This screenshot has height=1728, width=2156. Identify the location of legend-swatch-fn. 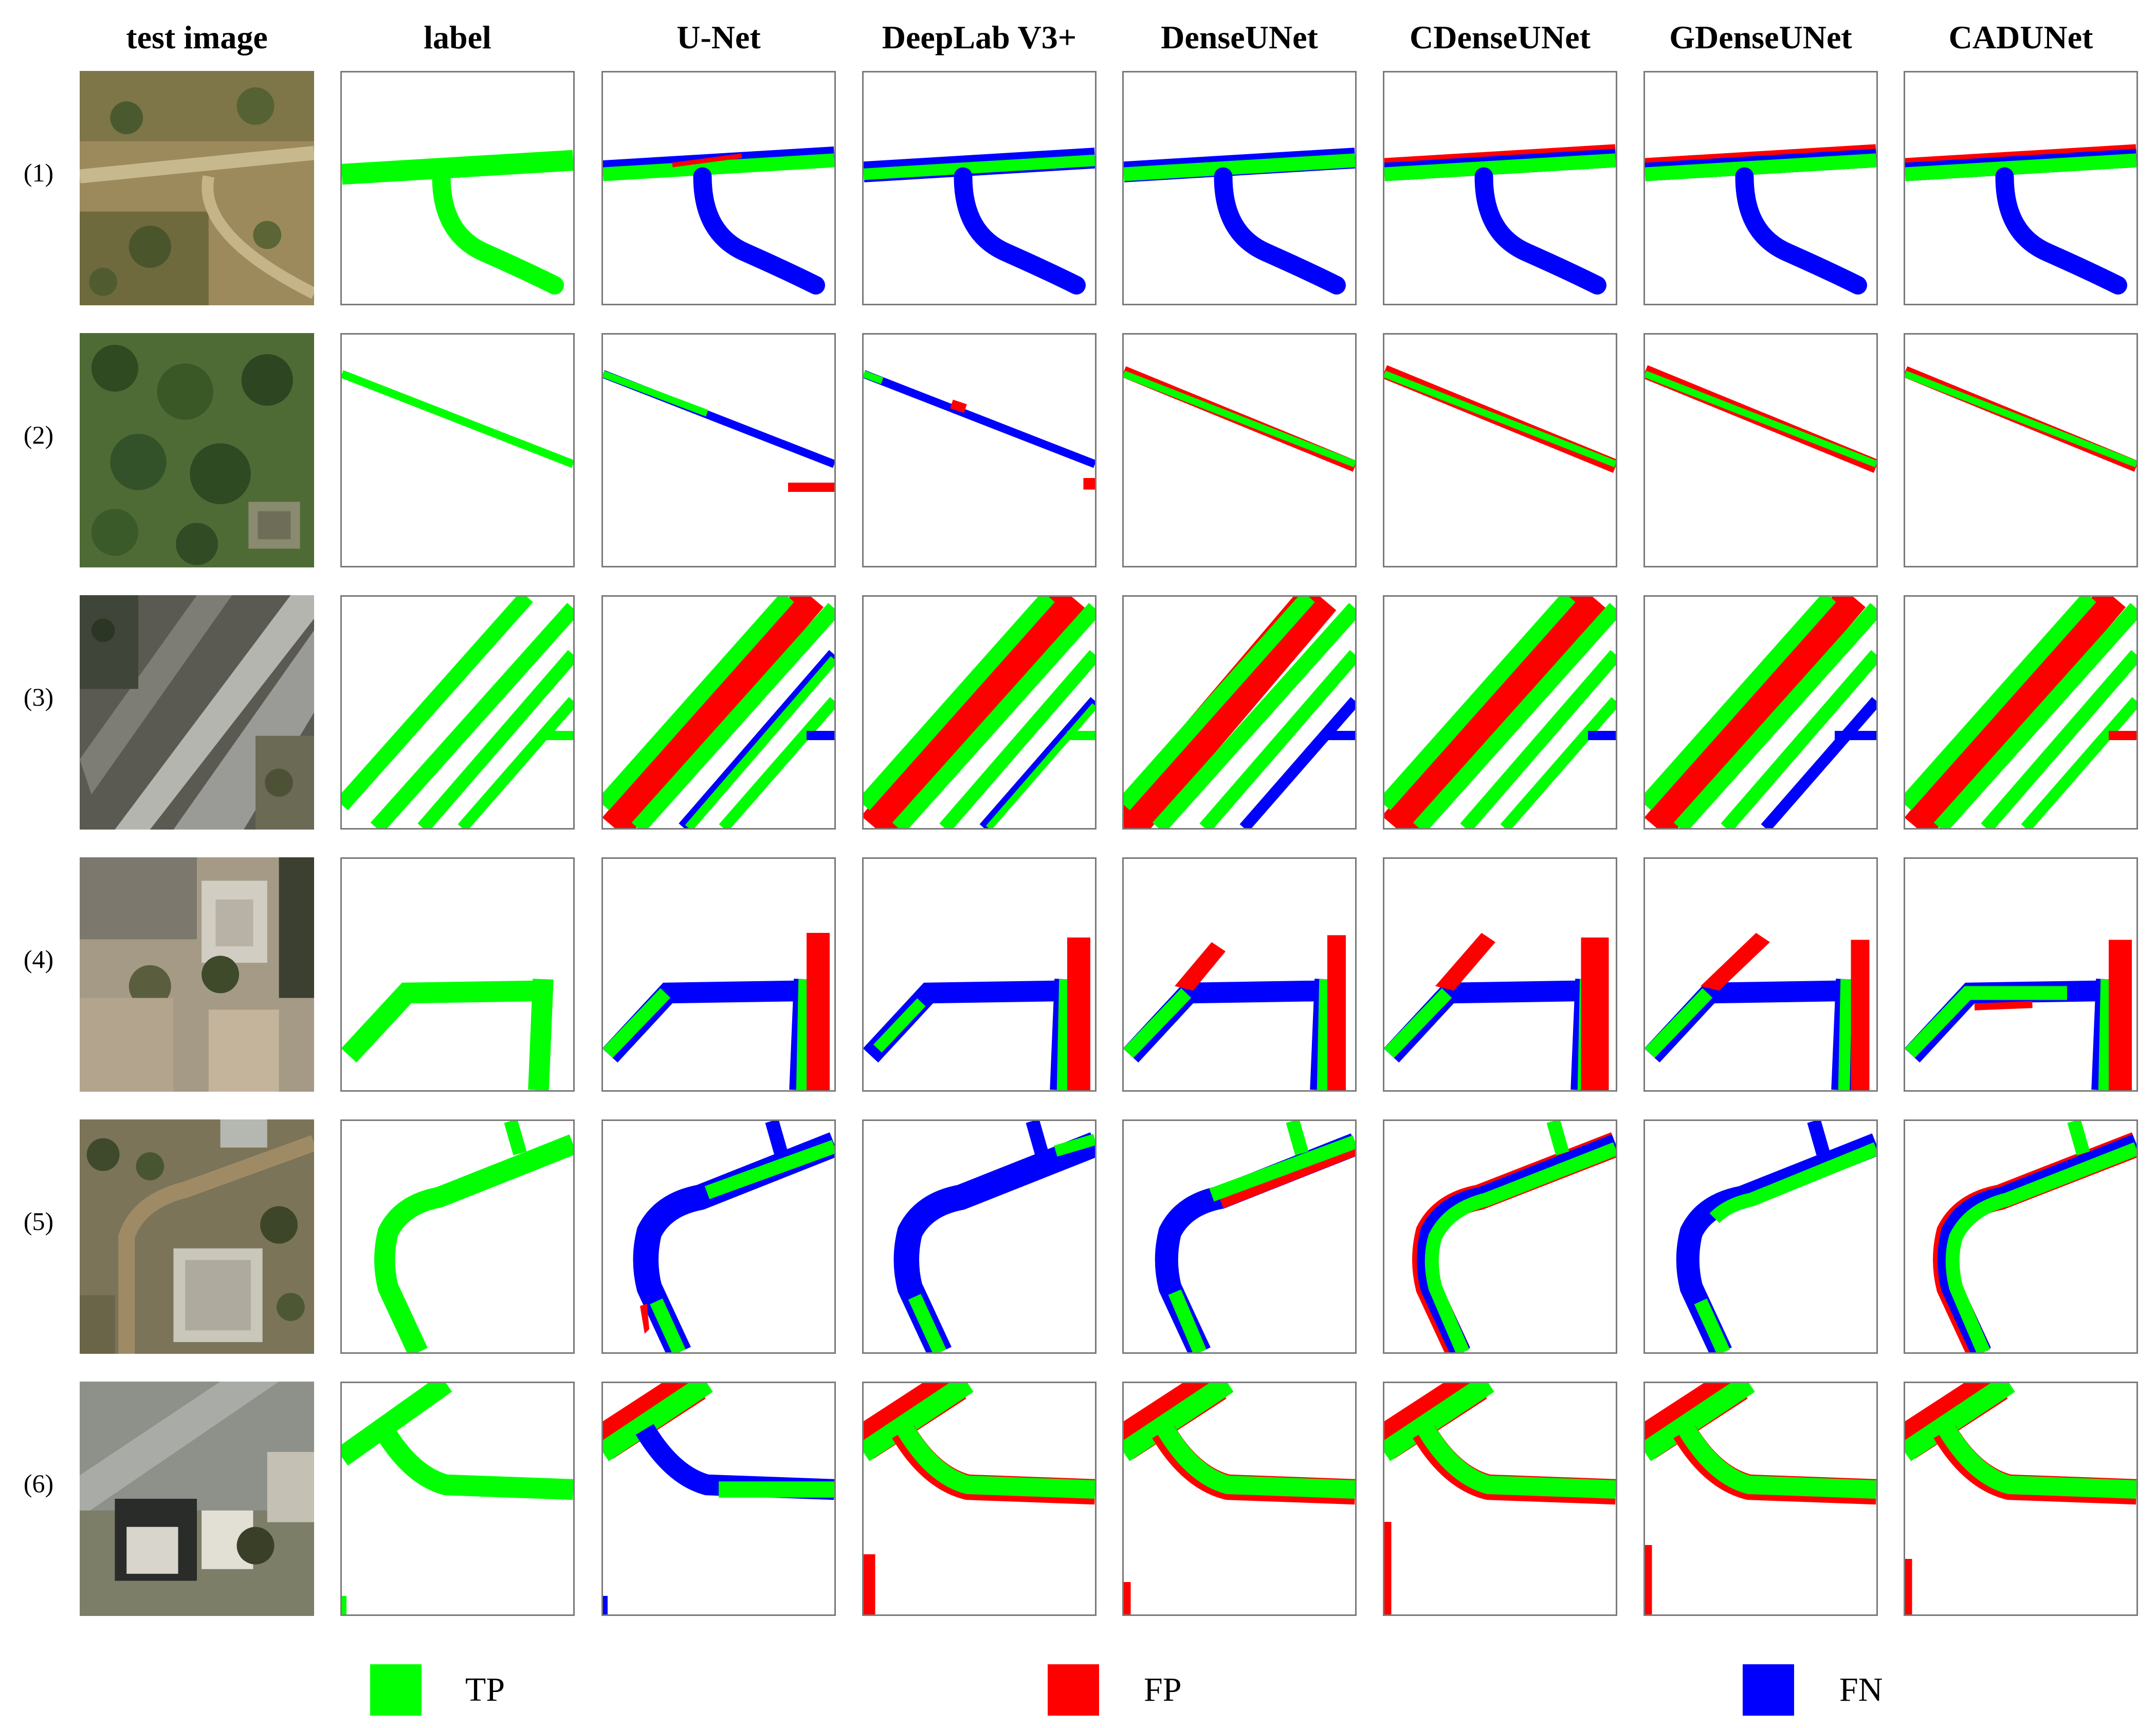
(1768, 1690).